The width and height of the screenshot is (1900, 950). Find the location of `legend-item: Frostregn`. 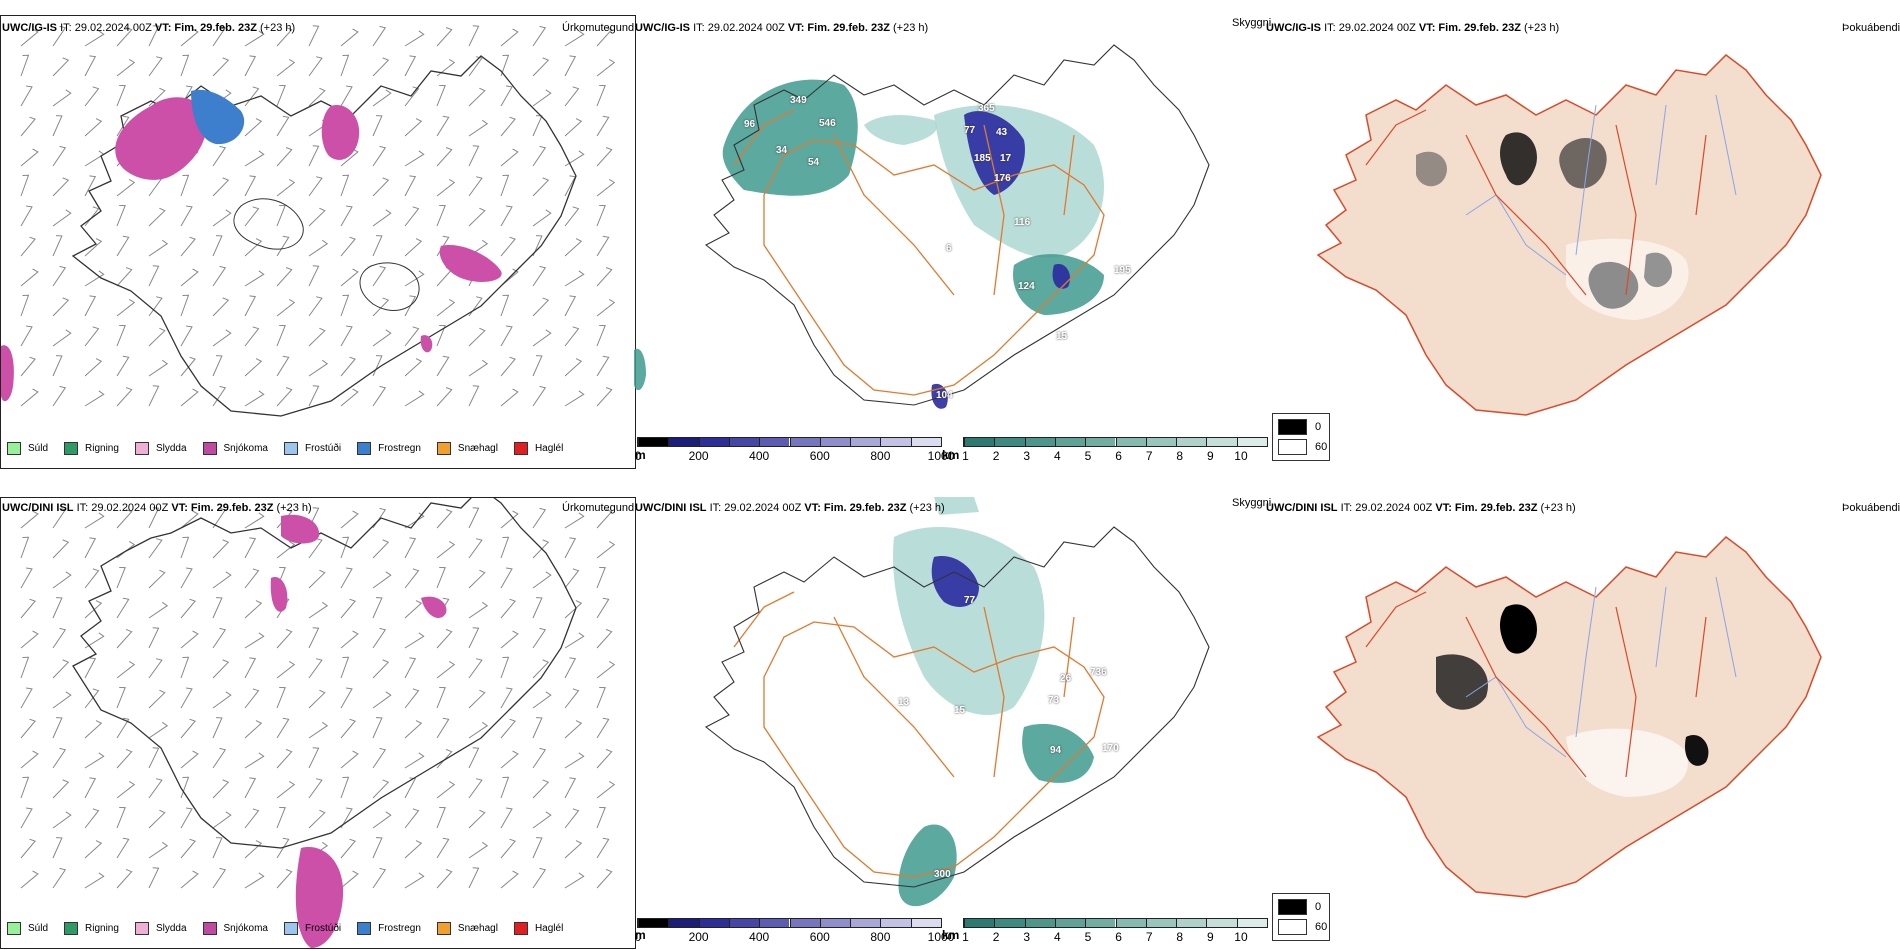

legend-item: Frostregn is located at coordinates (389, 448).